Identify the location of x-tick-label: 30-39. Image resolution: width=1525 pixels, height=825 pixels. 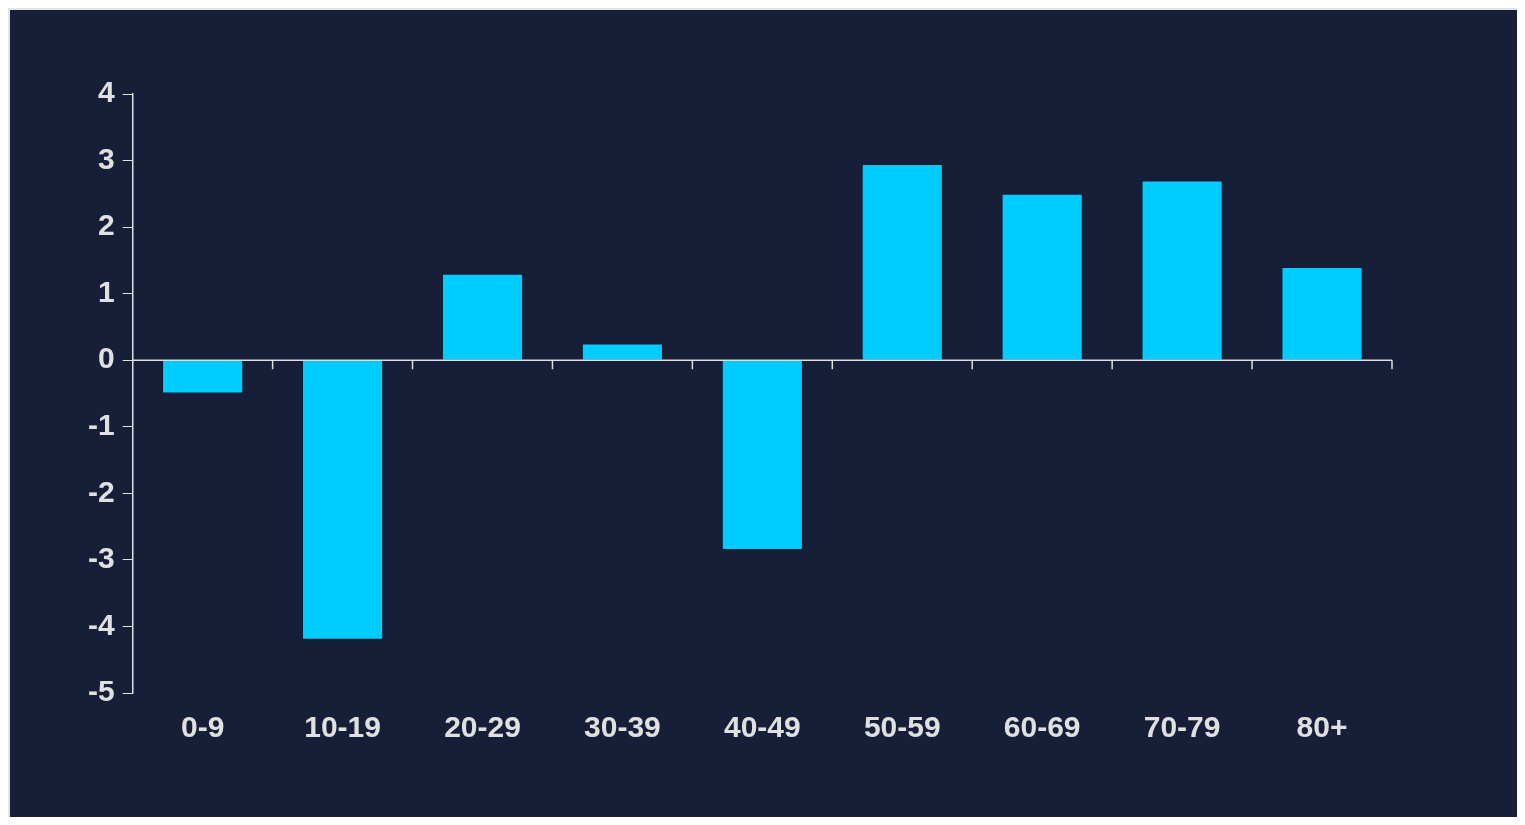
(622, 727).